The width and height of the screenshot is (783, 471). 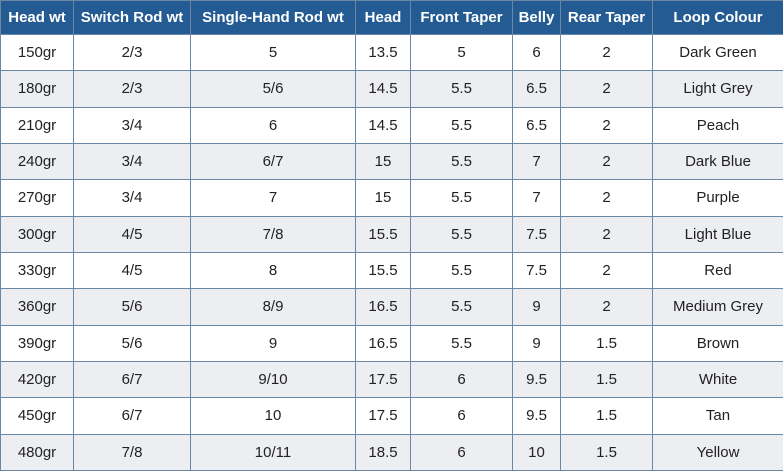 What do you see at coordinates (37, 17) in the screenshot?
I see `header-cell: Head wt` at bounding box center [37, 17].